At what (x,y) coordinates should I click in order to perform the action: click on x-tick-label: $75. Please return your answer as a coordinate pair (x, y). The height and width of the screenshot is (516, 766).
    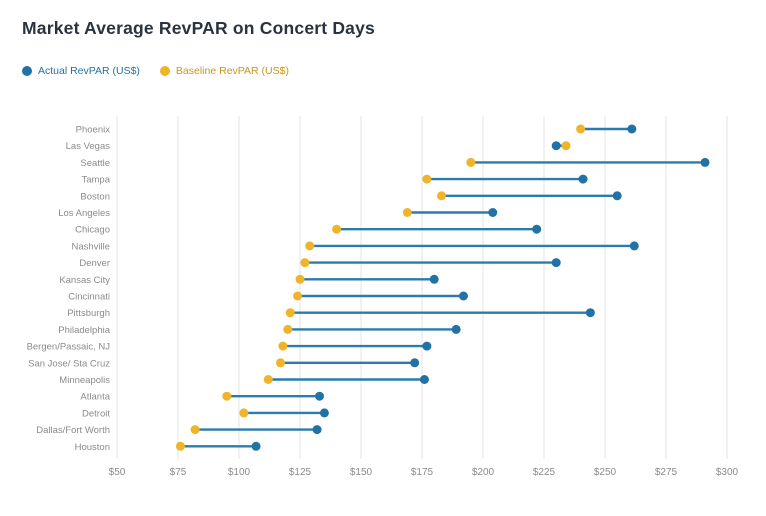
    Looking at the image, I should click on (178, 472).